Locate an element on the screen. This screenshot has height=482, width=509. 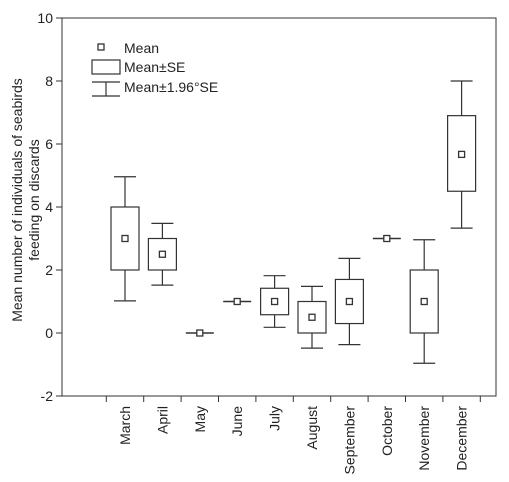
box-november is located at coordinates (424, 301).